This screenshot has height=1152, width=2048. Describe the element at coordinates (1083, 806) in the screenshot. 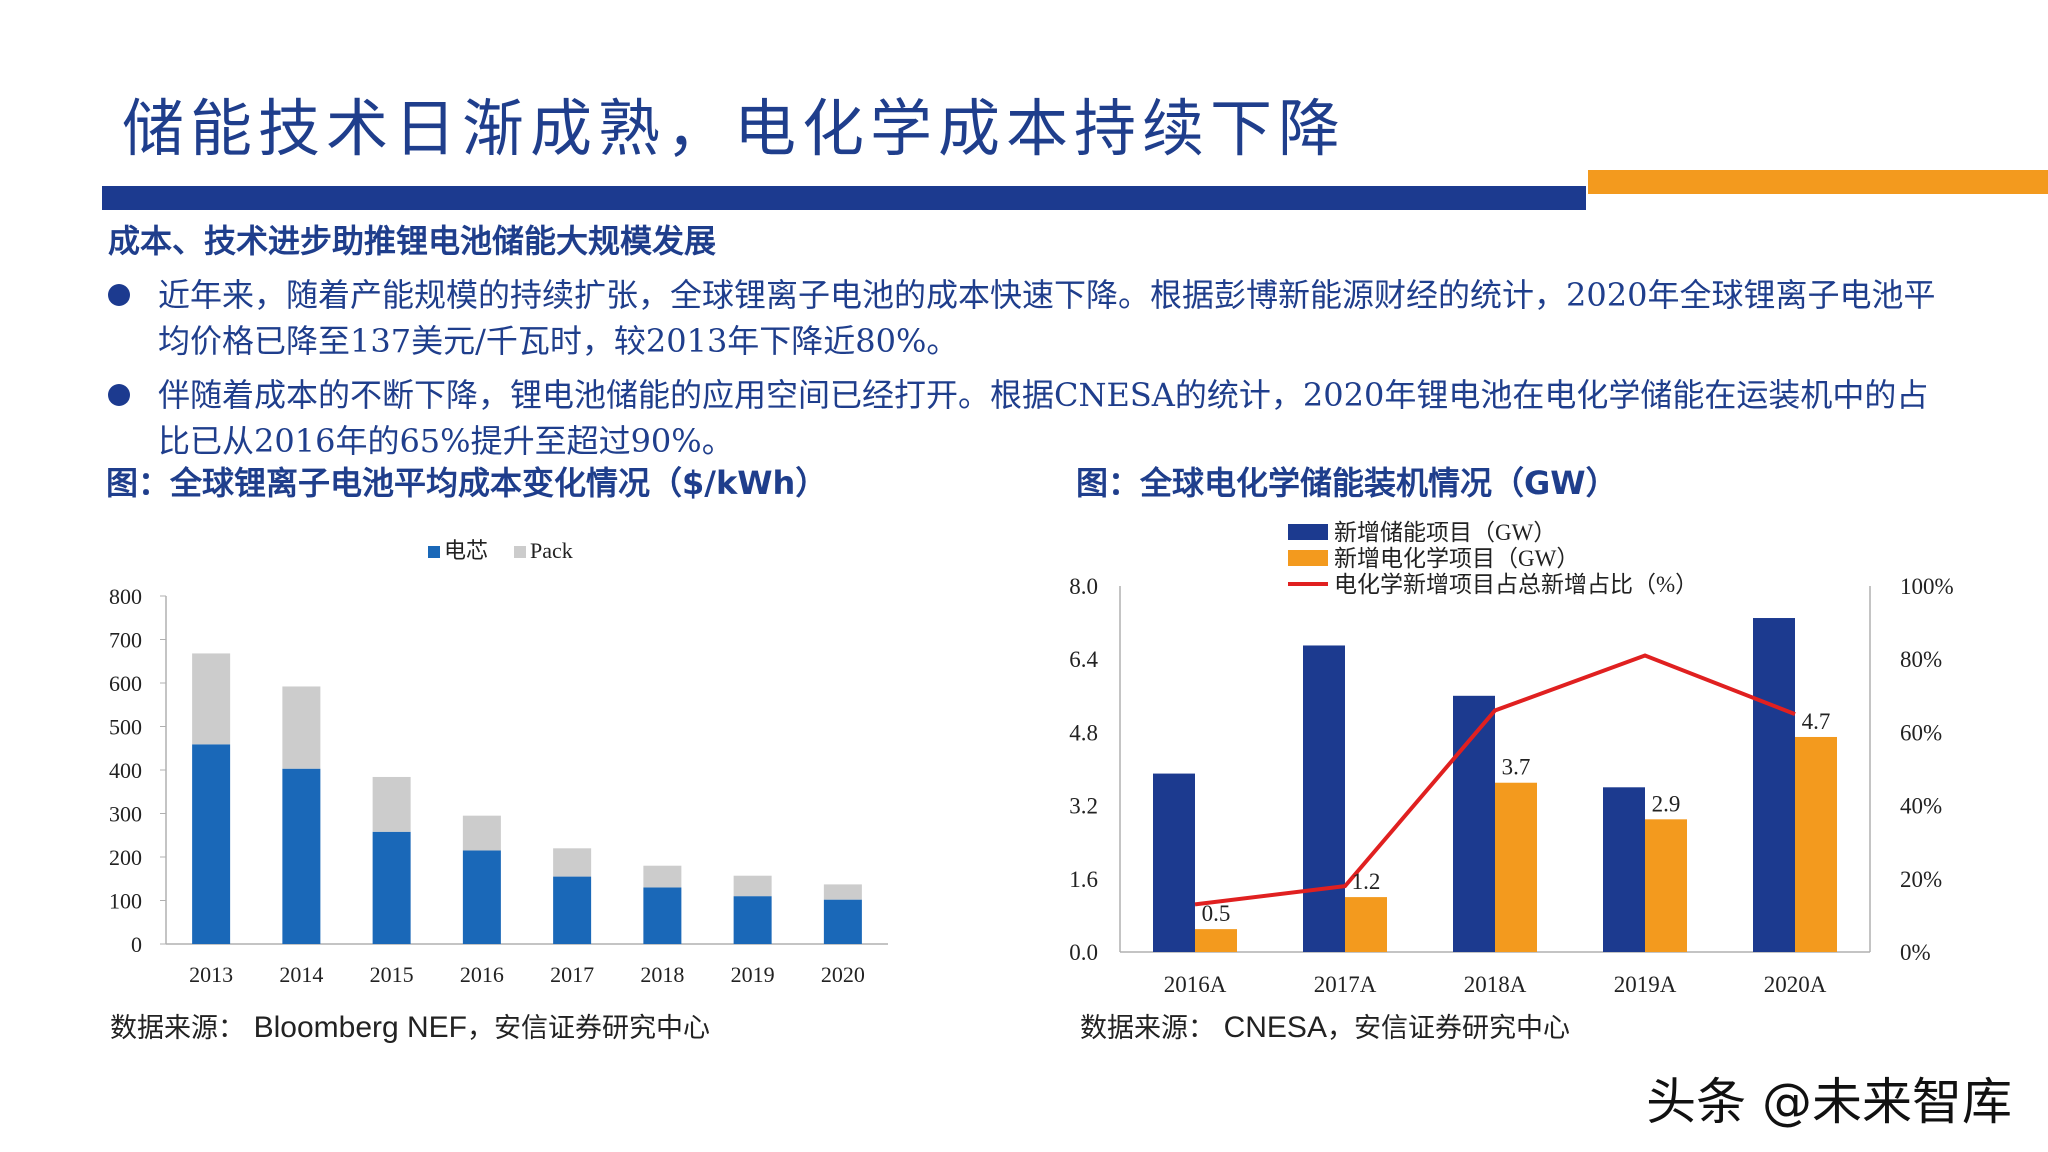

I see `y-tick-label: 3.2` at that location.